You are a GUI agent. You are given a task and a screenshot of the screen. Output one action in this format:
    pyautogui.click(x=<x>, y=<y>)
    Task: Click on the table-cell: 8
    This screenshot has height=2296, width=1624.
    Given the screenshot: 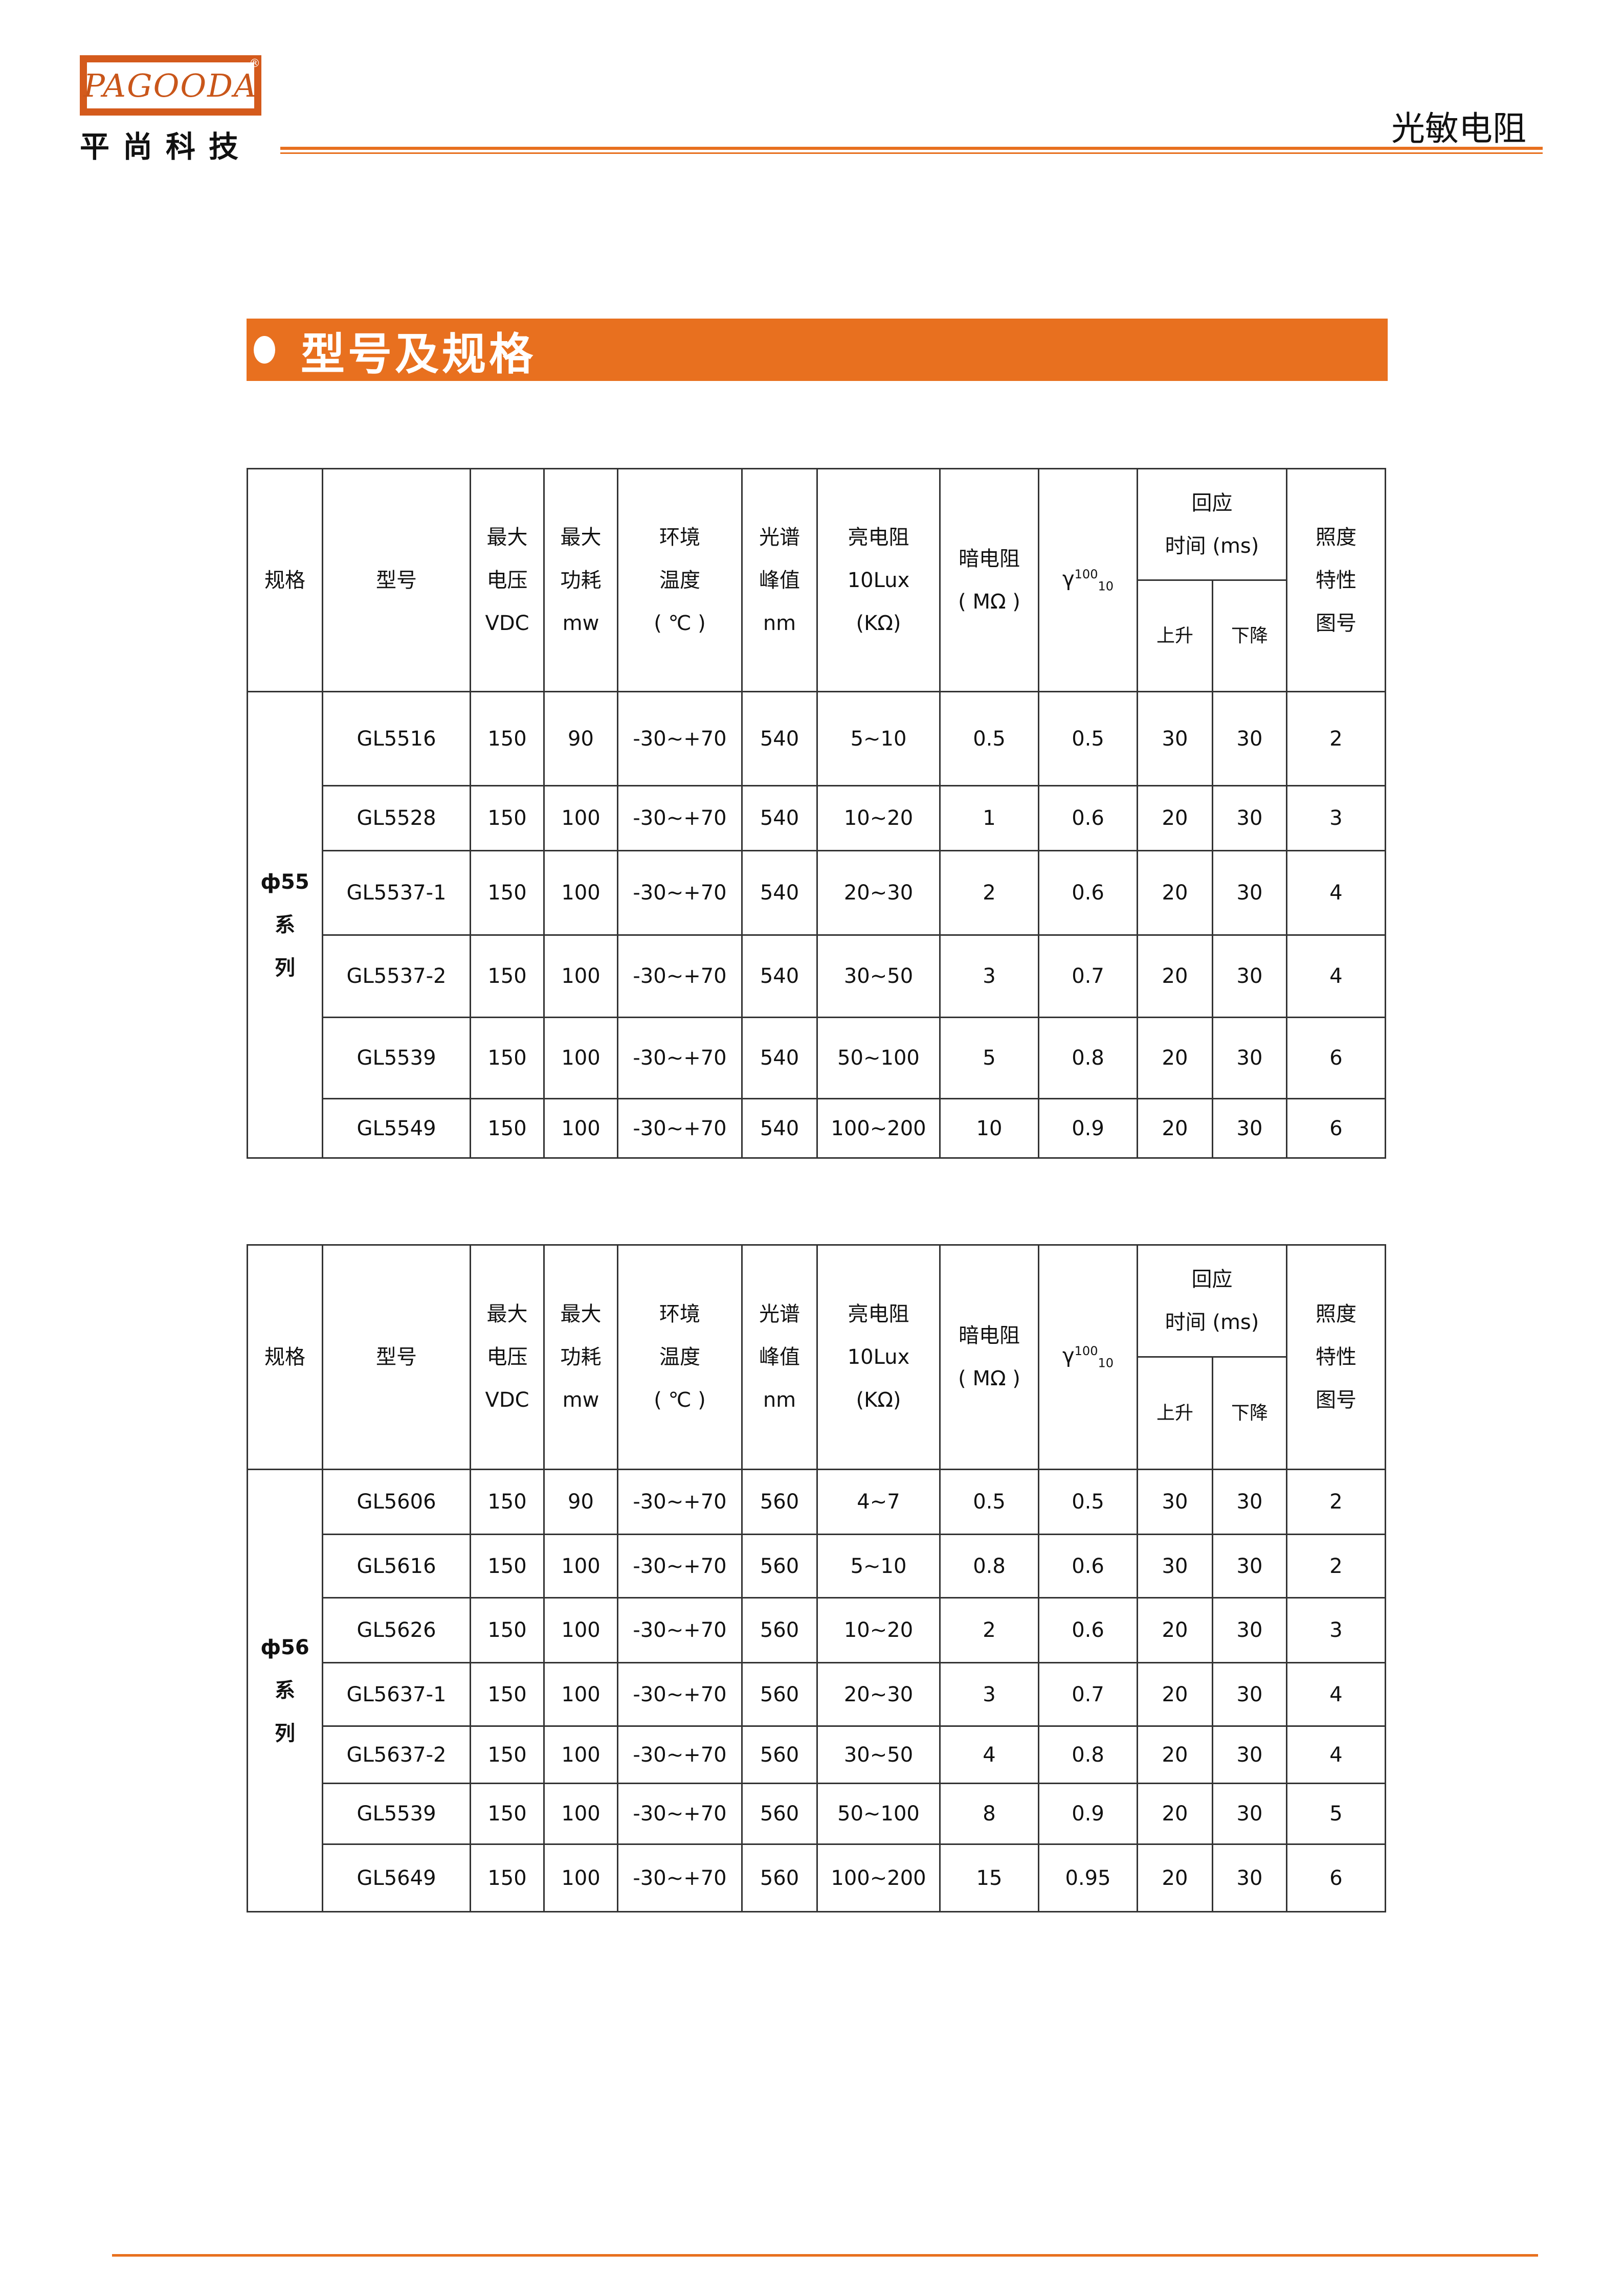 What is the action you would take?
    pyautogui.click(x=989, y=1814)
    